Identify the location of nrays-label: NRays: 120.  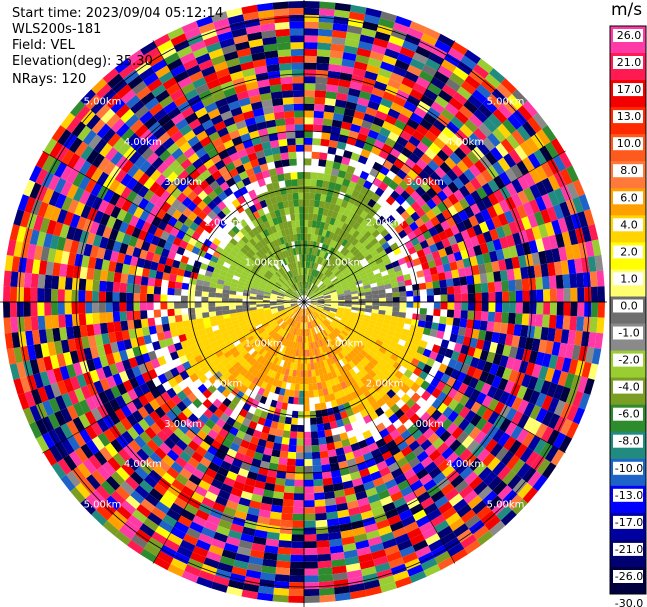
(49, 79).